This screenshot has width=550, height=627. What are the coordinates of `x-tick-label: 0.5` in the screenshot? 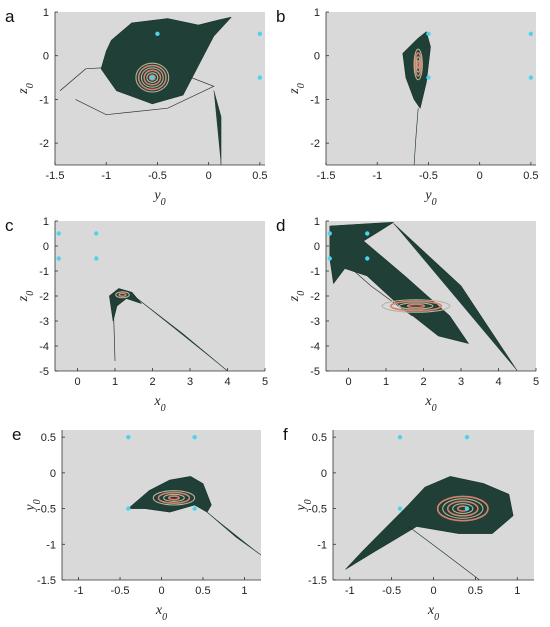 It's located at (475, 591).